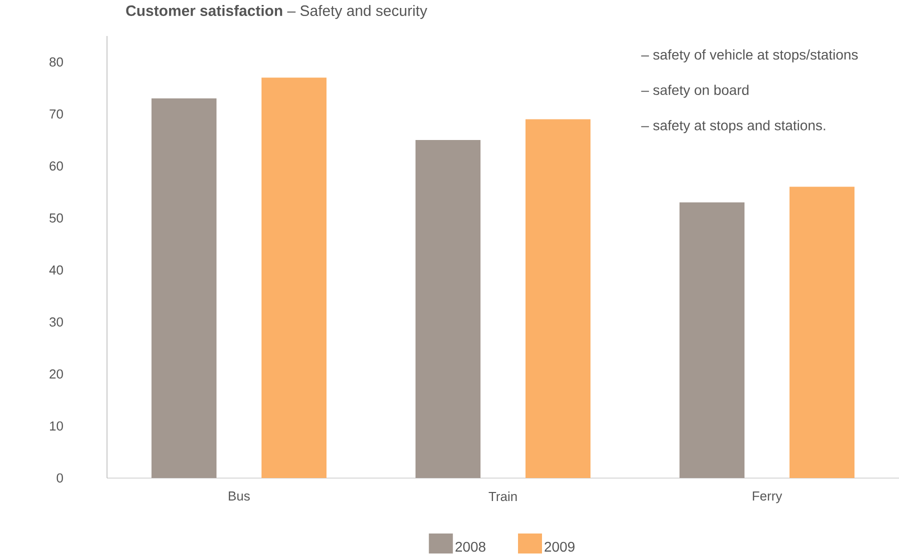  I want to click on legend-label: 2008, so click(471, 547).